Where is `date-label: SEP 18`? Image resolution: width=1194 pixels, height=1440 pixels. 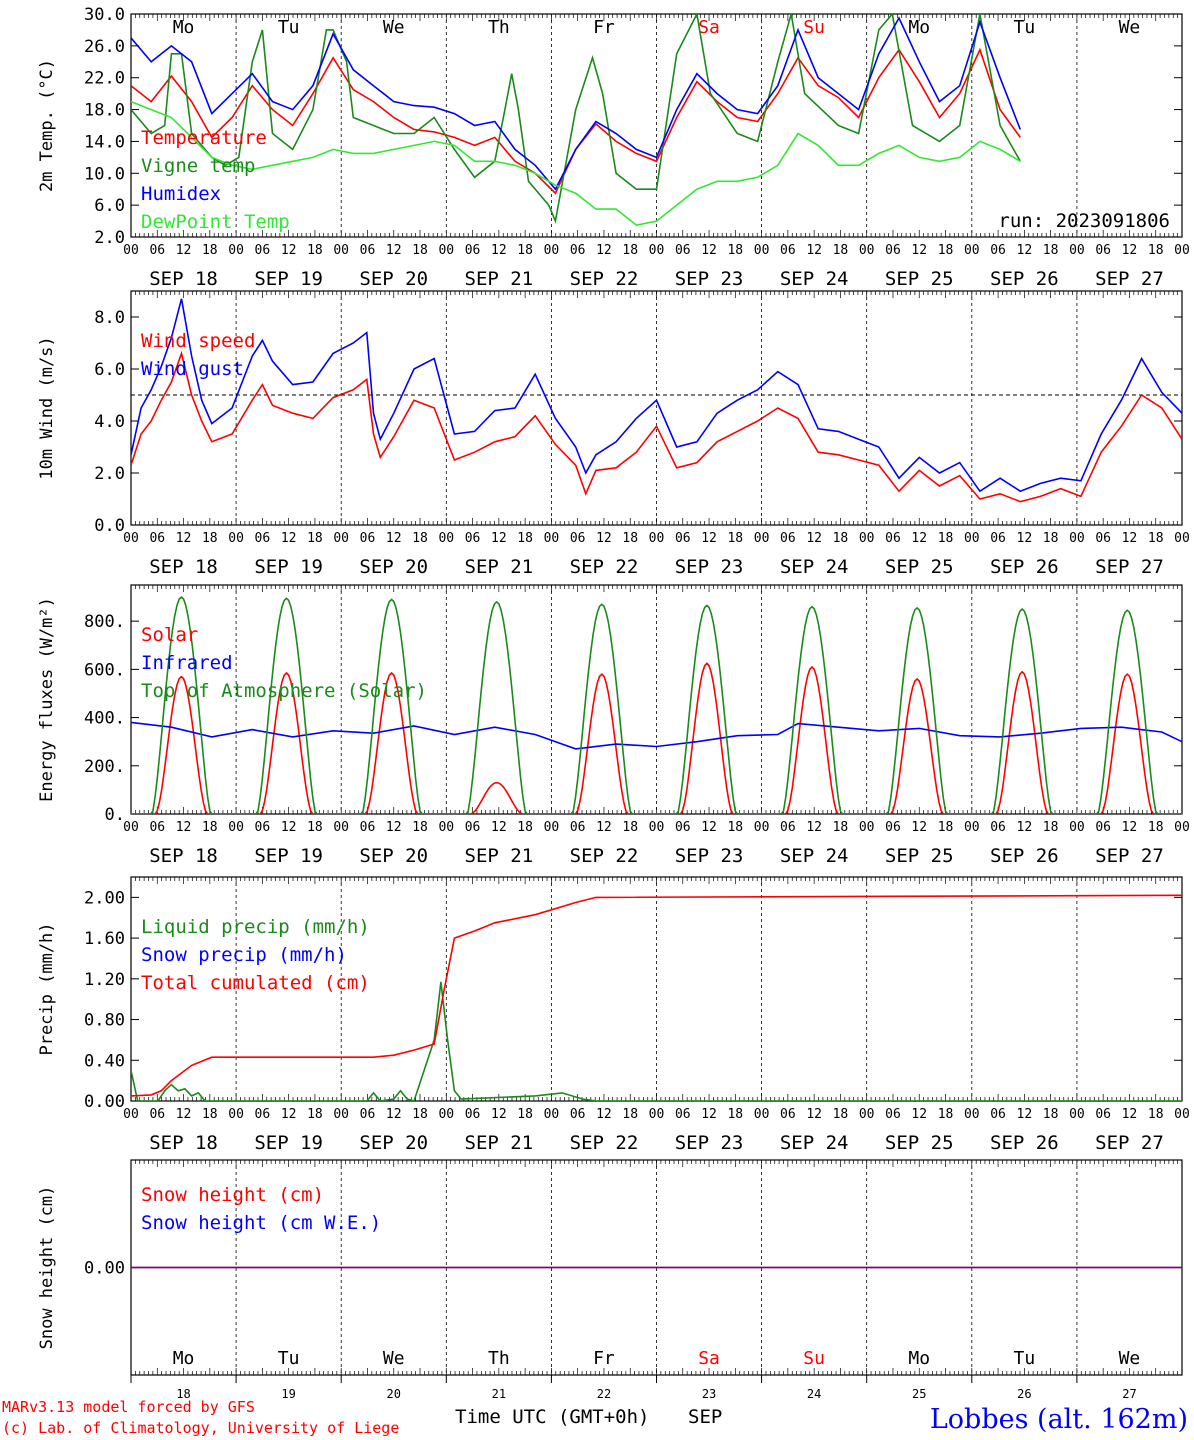 date-label: SEP 18 is located at coordinates (183, 856).